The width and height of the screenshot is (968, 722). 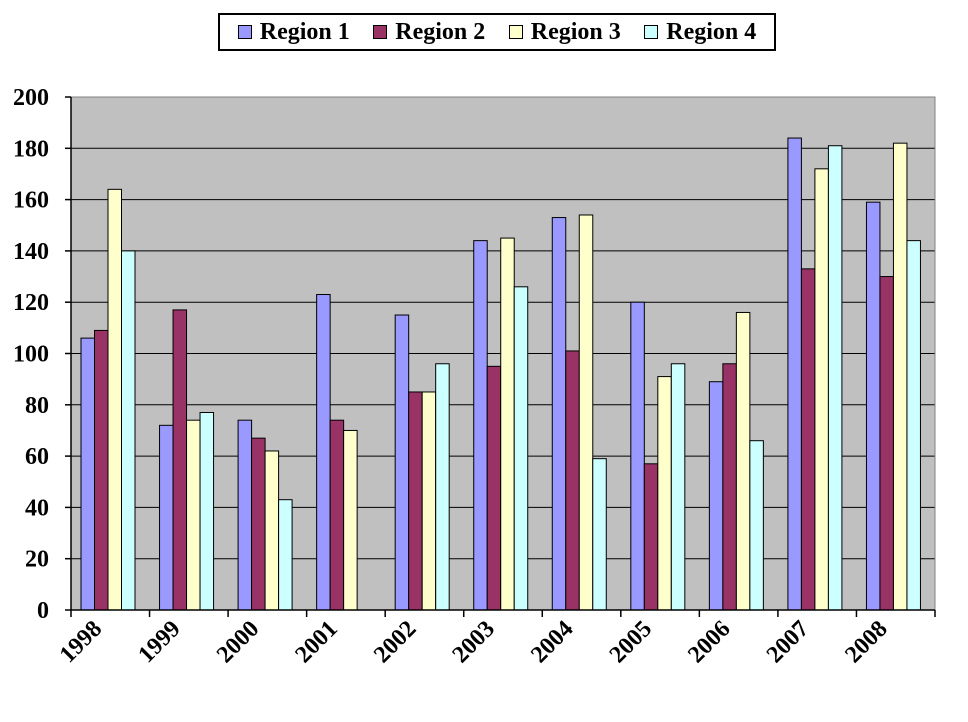 What do you see at coordinates (900, 376) in the screenshot?
I see `bar-region-3-2008` at bounding box center [900, 376].